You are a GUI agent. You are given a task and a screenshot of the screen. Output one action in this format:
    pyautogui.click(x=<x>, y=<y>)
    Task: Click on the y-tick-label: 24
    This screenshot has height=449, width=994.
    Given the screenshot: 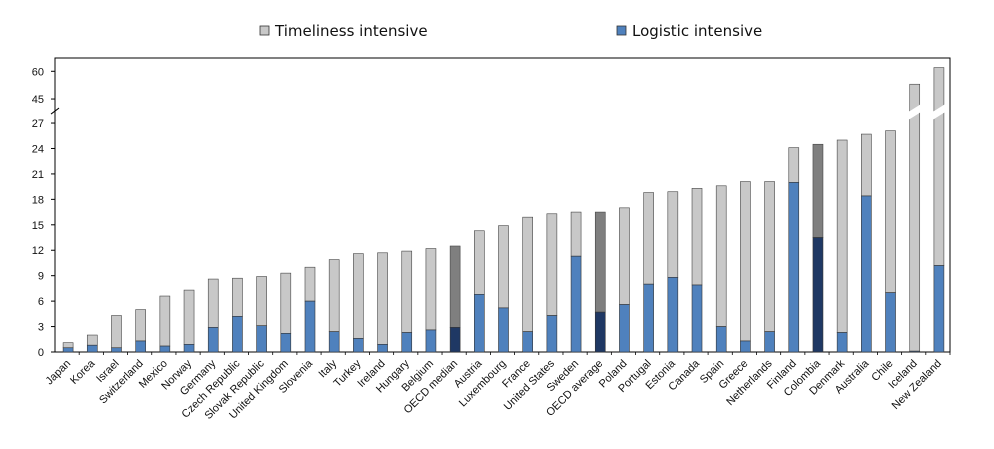 What is the action you would take?
    pyautogui.click(x=38, y=149)
    